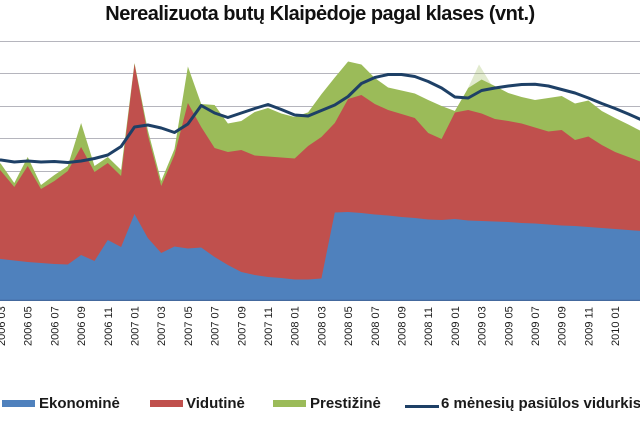 The width and height of the screenshot is (640, 422). What do you see at coordinates (616, 326) in the screenshot?
I see `svg-text: 2010 01` at bounding box center [616, 326].